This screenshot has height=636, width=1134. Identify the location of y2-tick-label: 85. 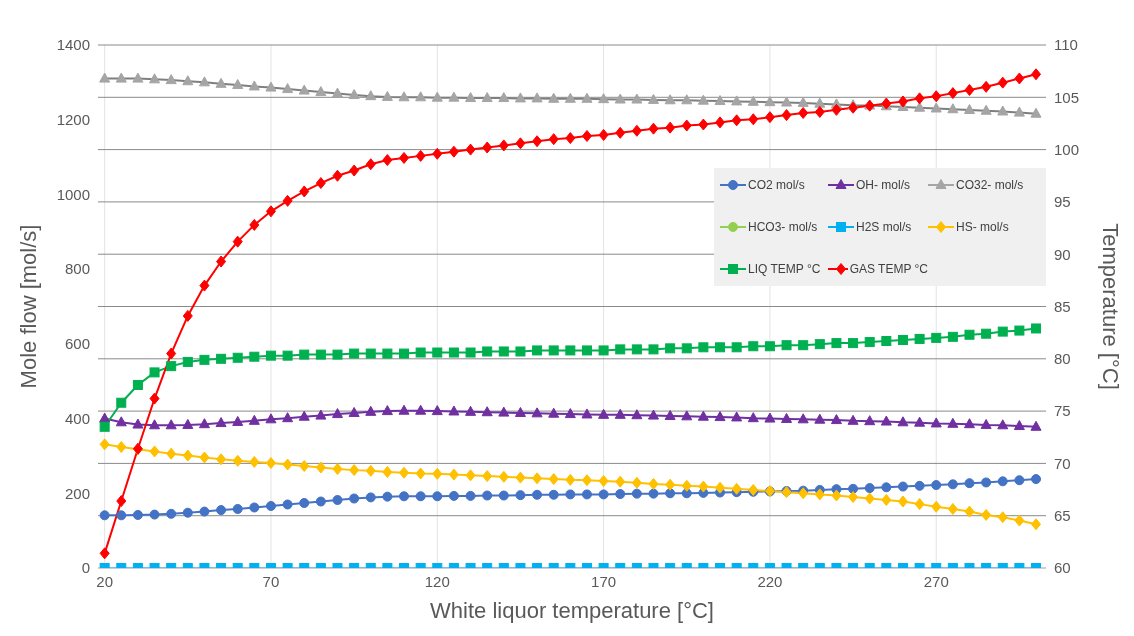
(1062, 306).